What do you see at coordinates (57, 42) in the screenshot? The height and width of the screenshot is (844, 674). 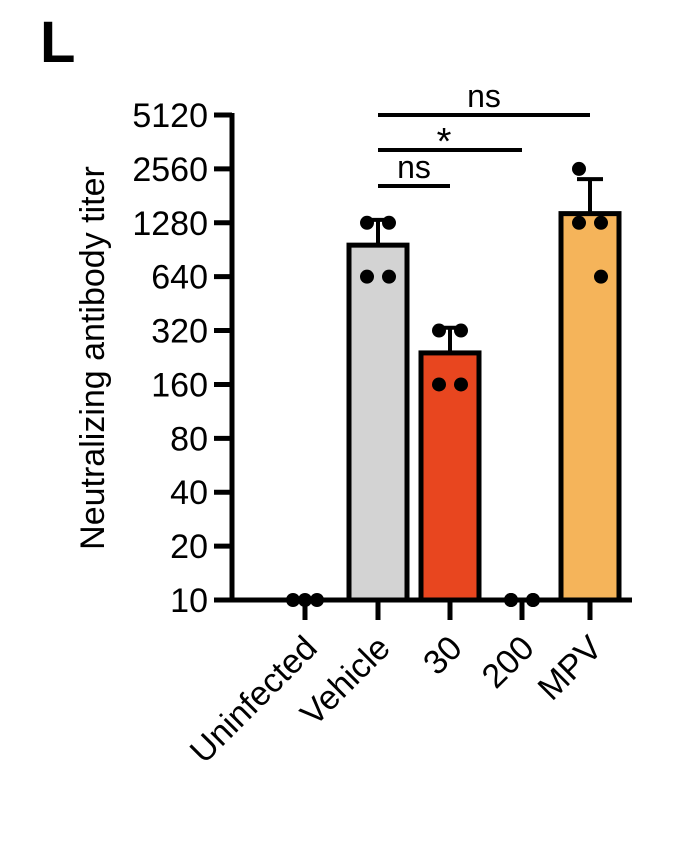 I see `panel-label: L` at bounding box center [57, 42].